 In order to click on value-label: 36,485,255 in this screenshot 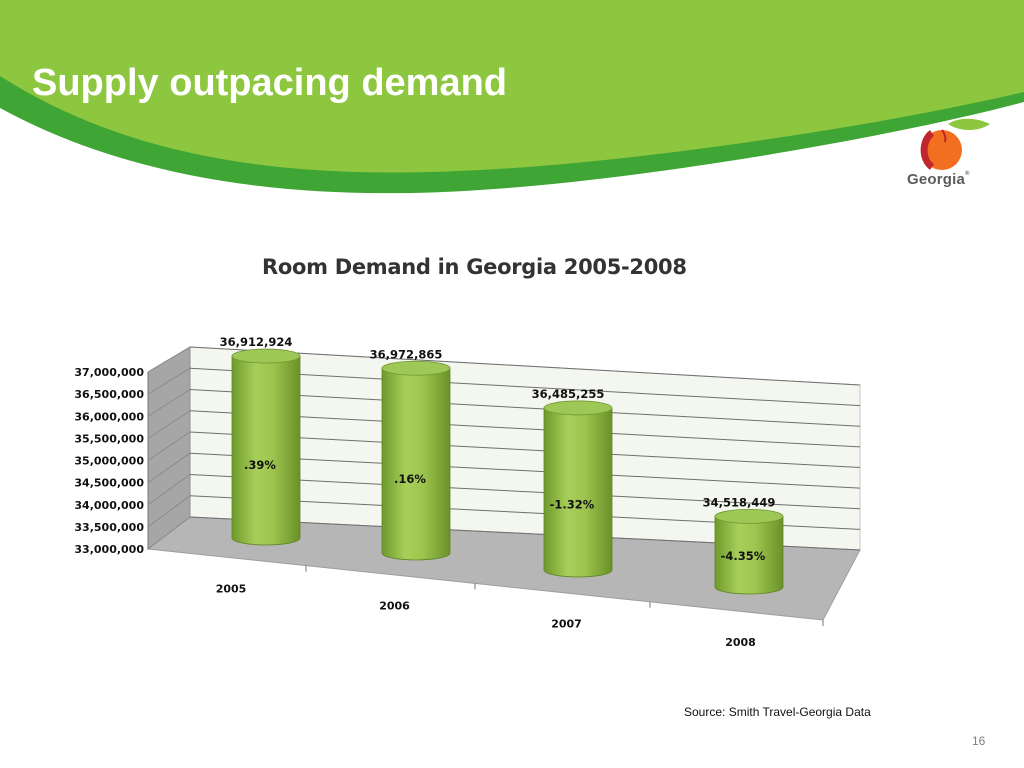, I will do `click(568, 394)`.